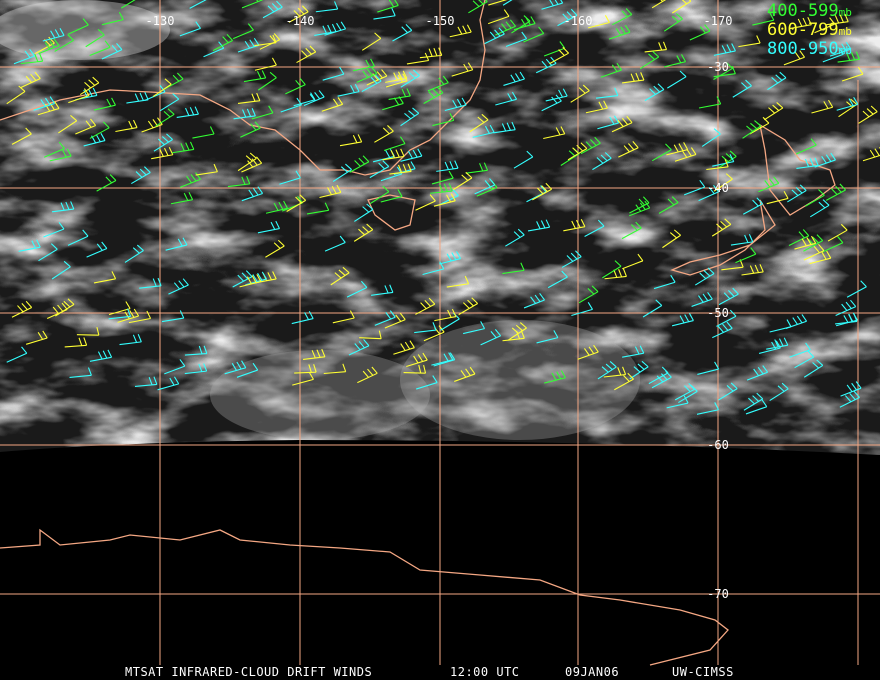 This screenshot has width=880, height=680. I want to click on legend-unit: mb, so click(845, 31).